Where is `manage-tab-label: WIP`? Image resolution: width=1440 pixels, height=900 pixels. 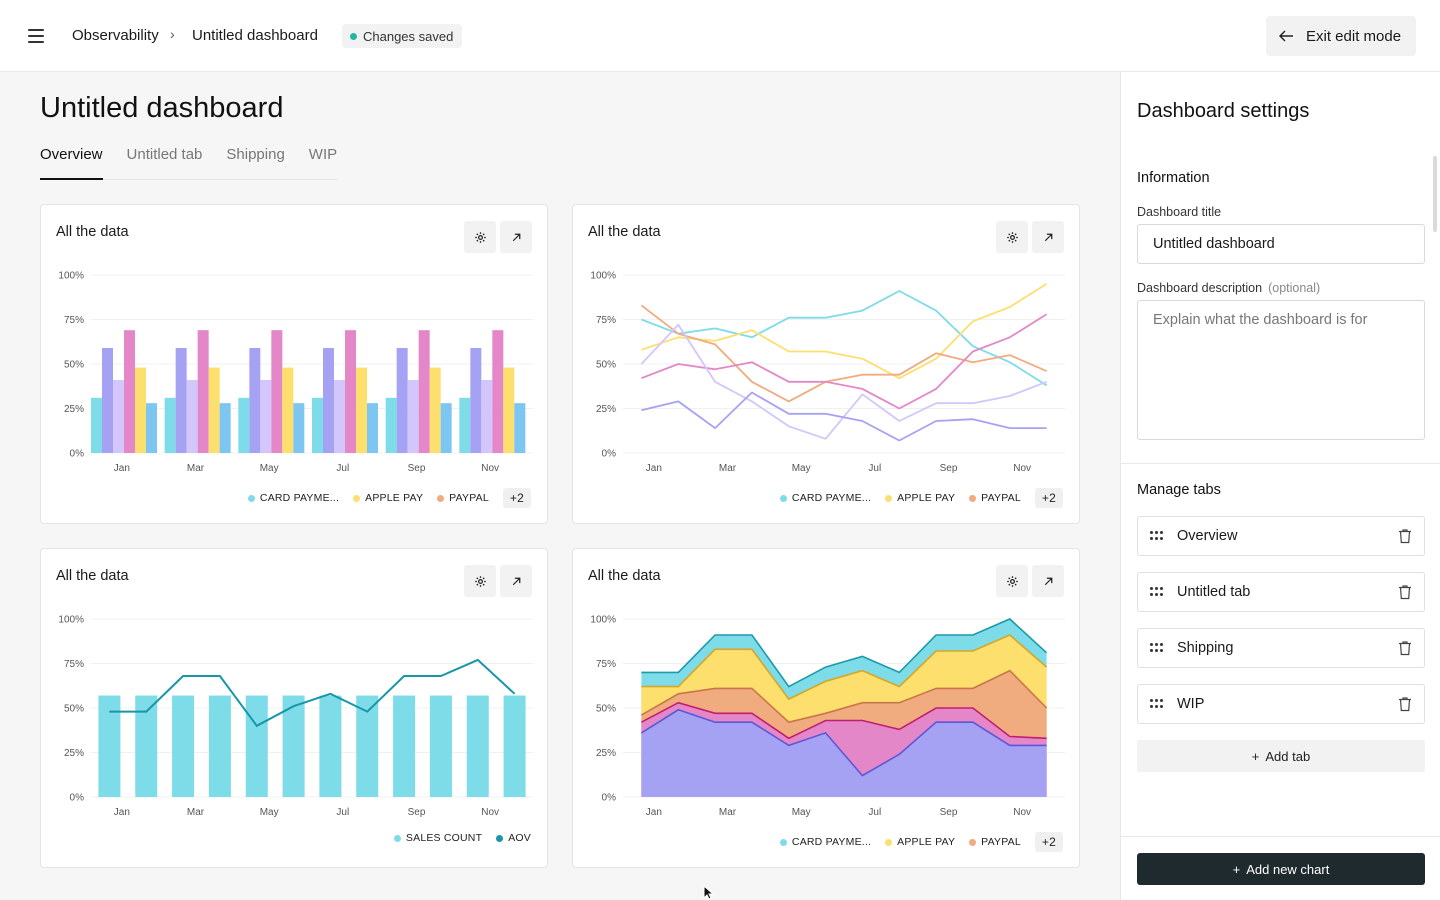 manage-tab-label: WIP is located at coordinates (1191, 704).